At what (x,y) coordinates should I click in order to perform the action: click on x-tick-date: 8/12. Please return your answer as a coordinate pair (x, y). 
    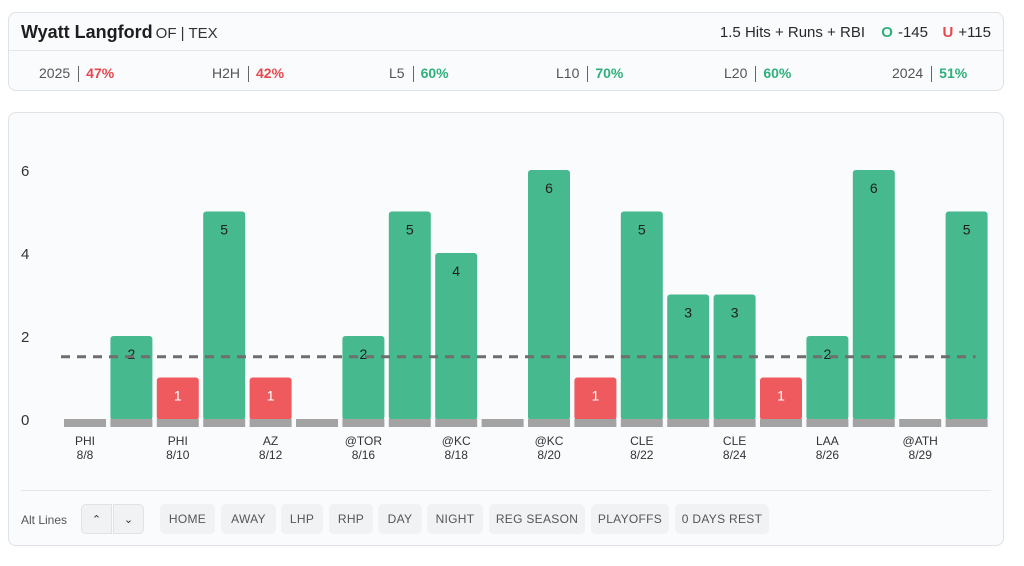
    Looking at the image, I should click on (271, 455).